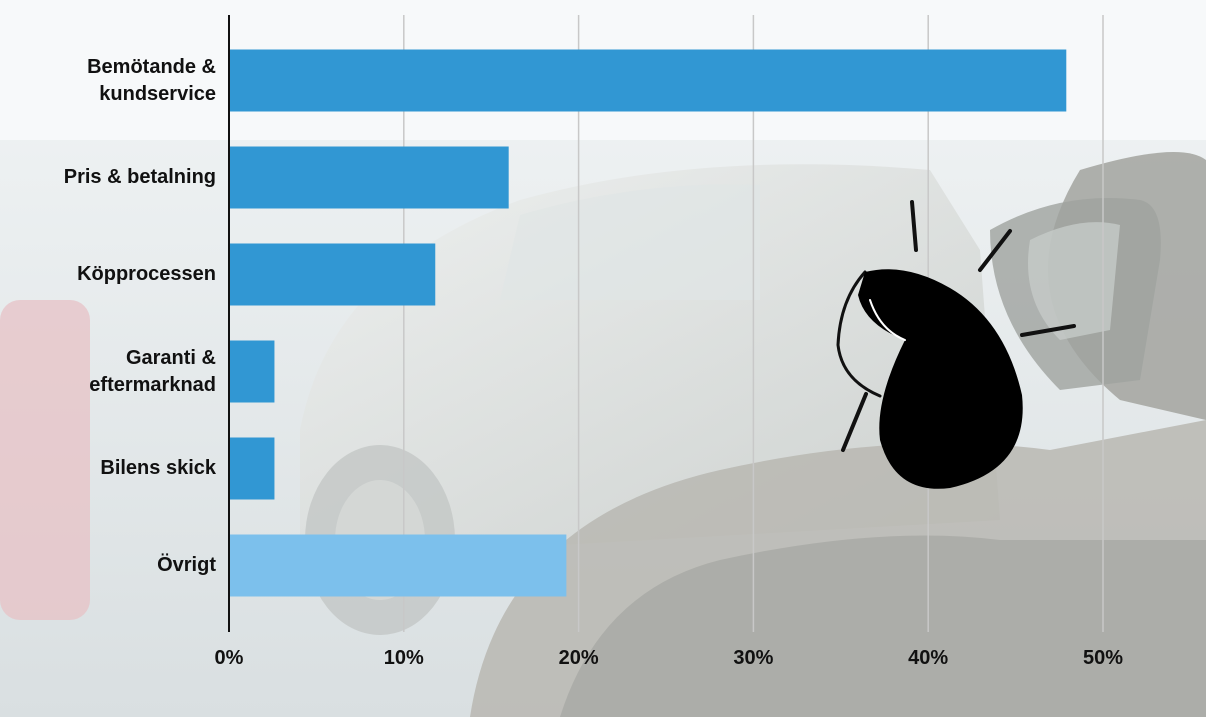 Image resolution: width=1206 pixels, height=717 pixels. What do you see at coordinates (157, 93) in the screenshot?
I see `category-label-line: kundservice` at bounding box center [157, 93].